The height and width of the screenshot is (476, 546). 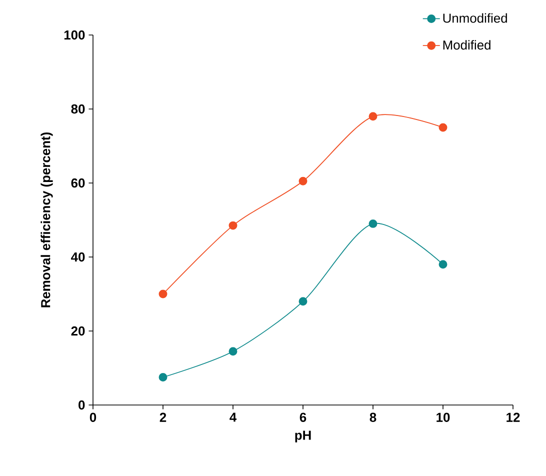 What do you see at coordinates (303, 417) in the screenshot?
I see `x-tick-label: 6` at bounding box center [303, 417].